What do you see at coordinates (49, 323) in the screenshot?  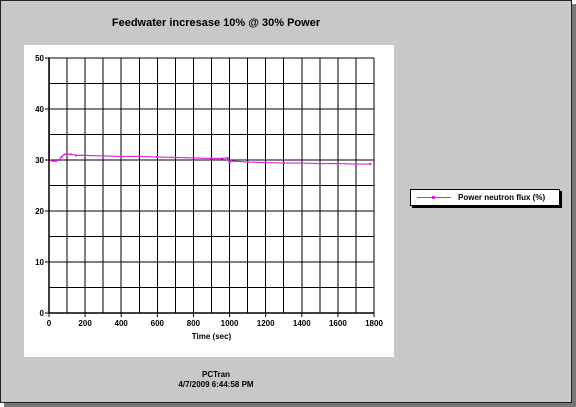 I see `x-tick-label: 0` at bounding box center [49, 323].